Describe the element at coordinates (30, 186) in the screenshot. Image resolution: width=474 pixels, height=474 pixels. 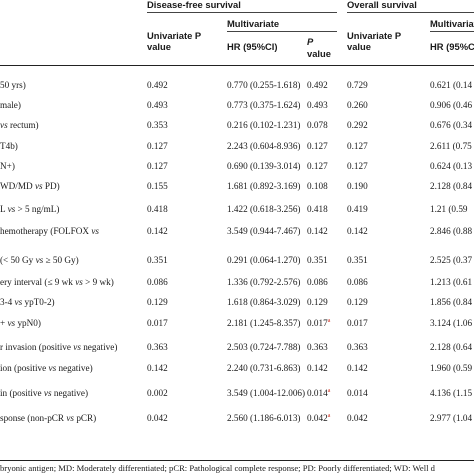
I see `cell-label: WD/MD vs PD)` at that location.